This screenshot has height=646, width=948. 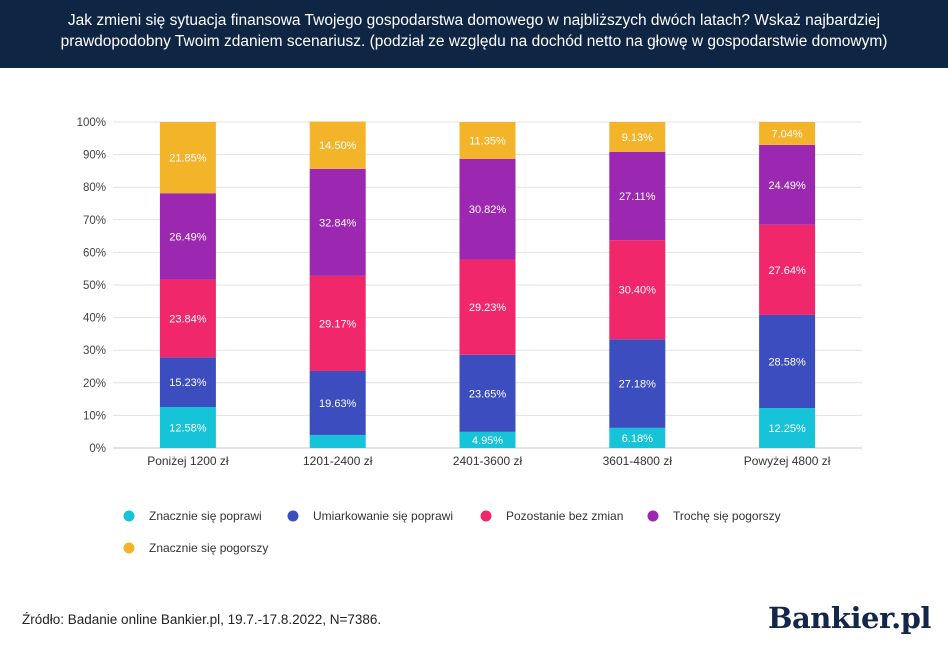 I want to click on data-label: 30.82%, so click(x=488, y=210).